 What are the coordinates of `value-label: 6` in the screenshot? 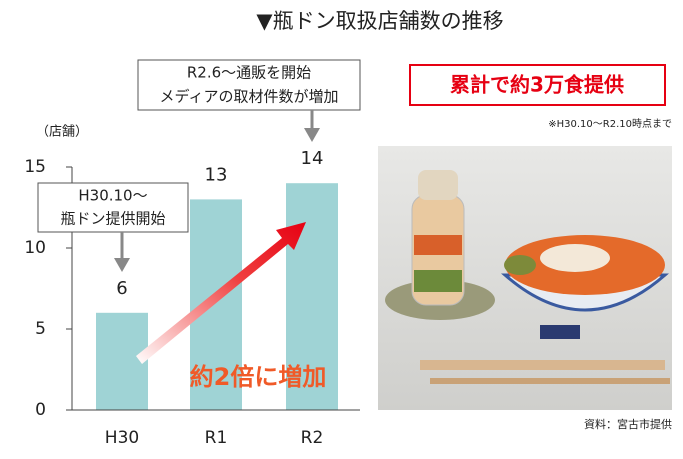 It's located at (121, 288).